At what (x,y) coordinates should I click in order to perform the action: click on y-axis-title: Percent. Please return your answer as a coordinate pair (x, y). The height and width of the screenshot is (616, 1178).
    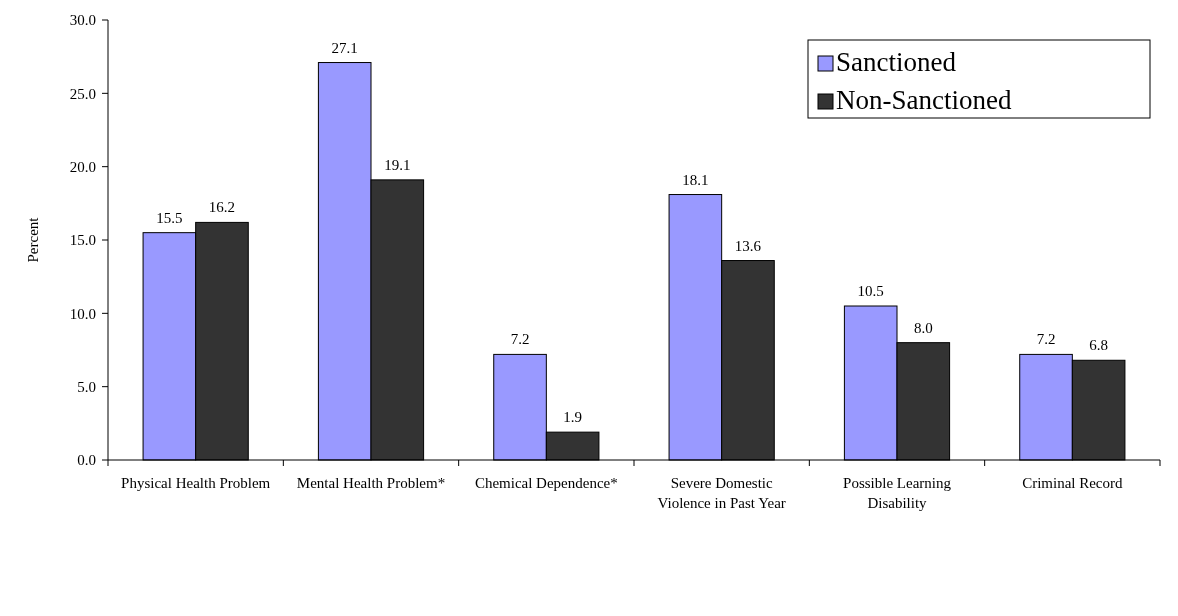
    Looking at the image, I should click on (33, 239).